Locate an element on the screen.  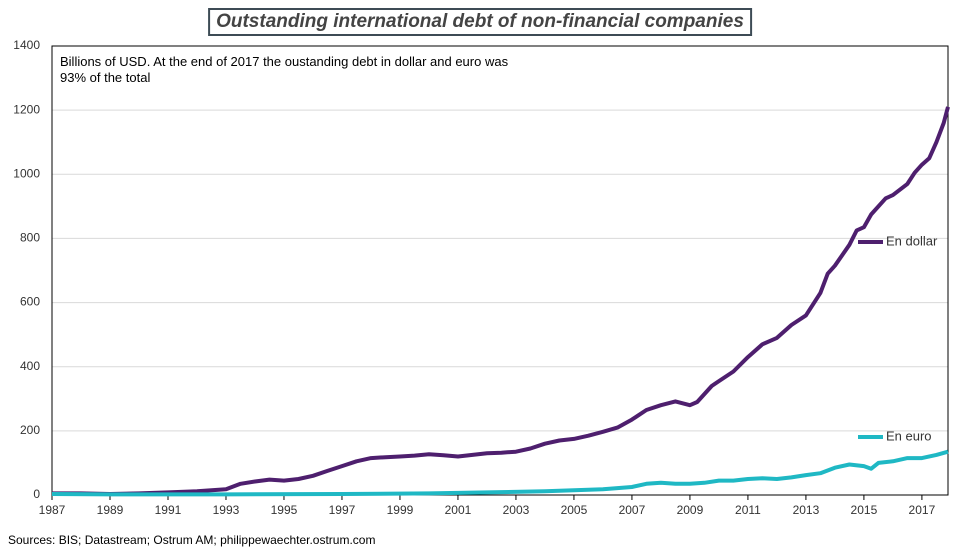
x-tick-label: 2009 is located at coordinates (690, 510).